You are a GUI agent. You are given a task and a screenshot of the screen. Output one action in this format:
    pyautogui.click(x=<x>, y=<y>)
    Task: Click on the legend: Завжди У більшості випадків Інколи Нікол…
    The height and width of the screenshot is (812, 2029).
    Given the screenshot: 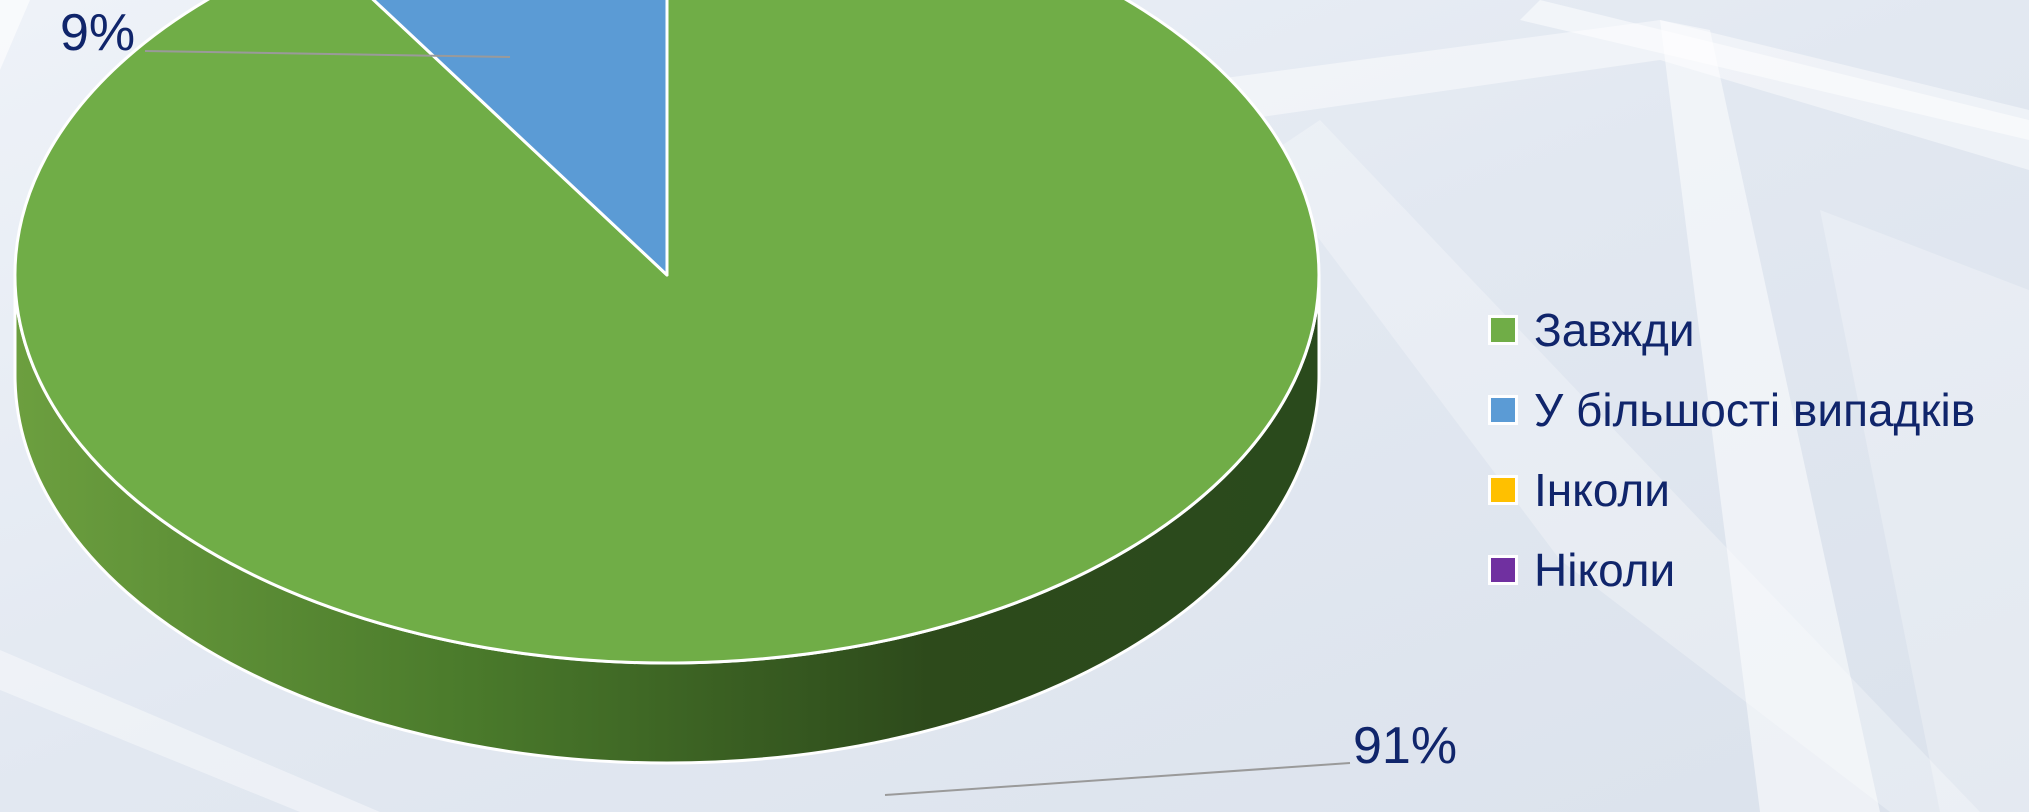 What is the action you would take?
    pyautogui.click(x=1731, y=450)
    